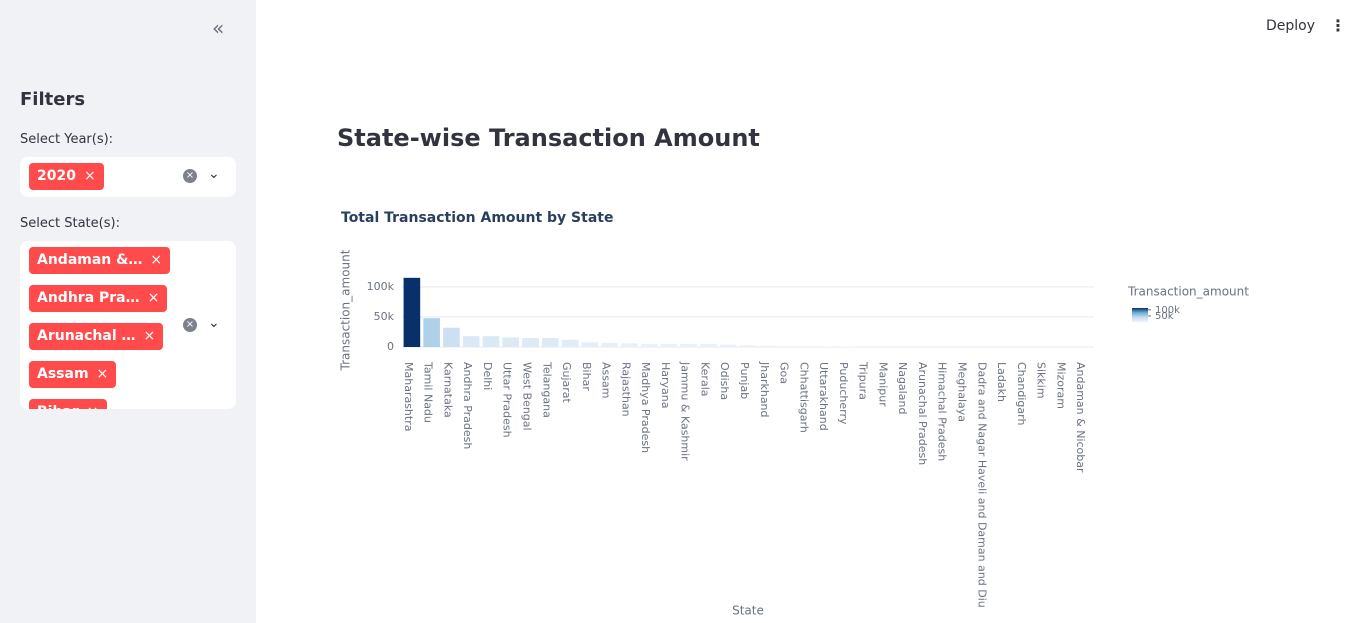  Describe the element at coordinates (1001, 382) in the screenshot. I see `x-tick-label: Ladakh` at that location.